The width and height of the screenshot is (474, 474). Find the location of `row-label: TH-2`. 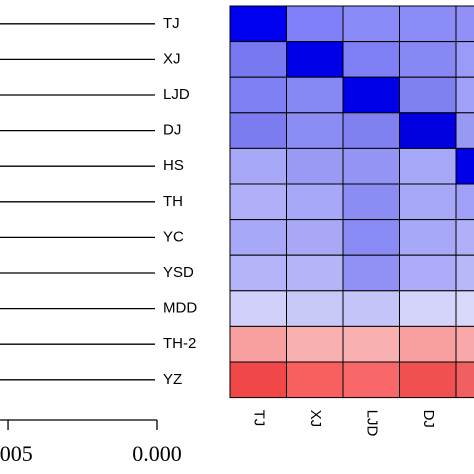

row-label: TH-2 is located at coordinates (179, 343).